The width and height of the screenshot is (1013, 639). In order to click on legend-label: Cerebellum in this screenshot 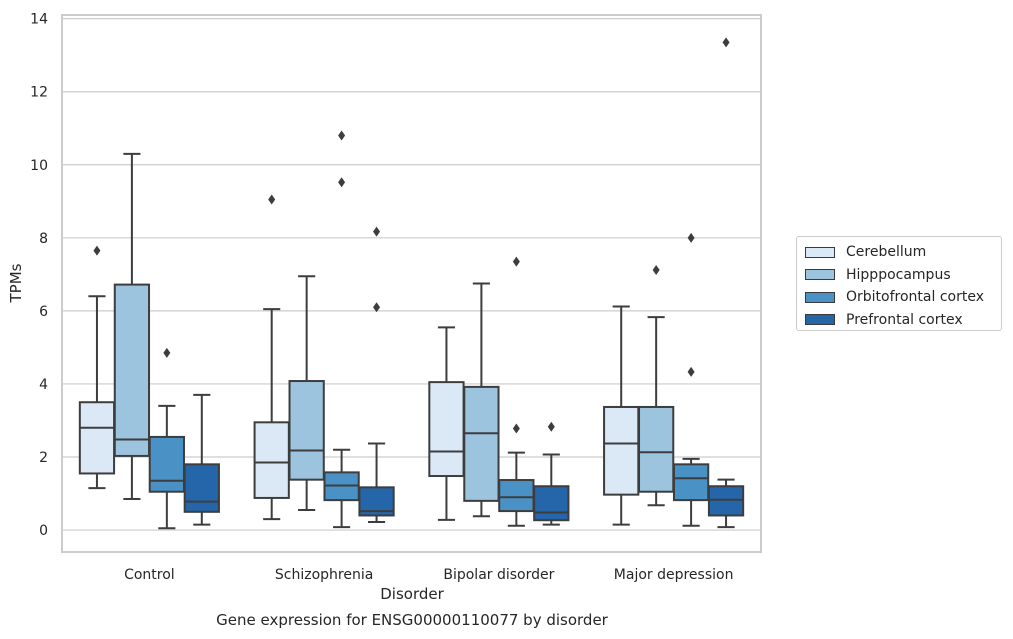, I will do `click(886, 252)`.